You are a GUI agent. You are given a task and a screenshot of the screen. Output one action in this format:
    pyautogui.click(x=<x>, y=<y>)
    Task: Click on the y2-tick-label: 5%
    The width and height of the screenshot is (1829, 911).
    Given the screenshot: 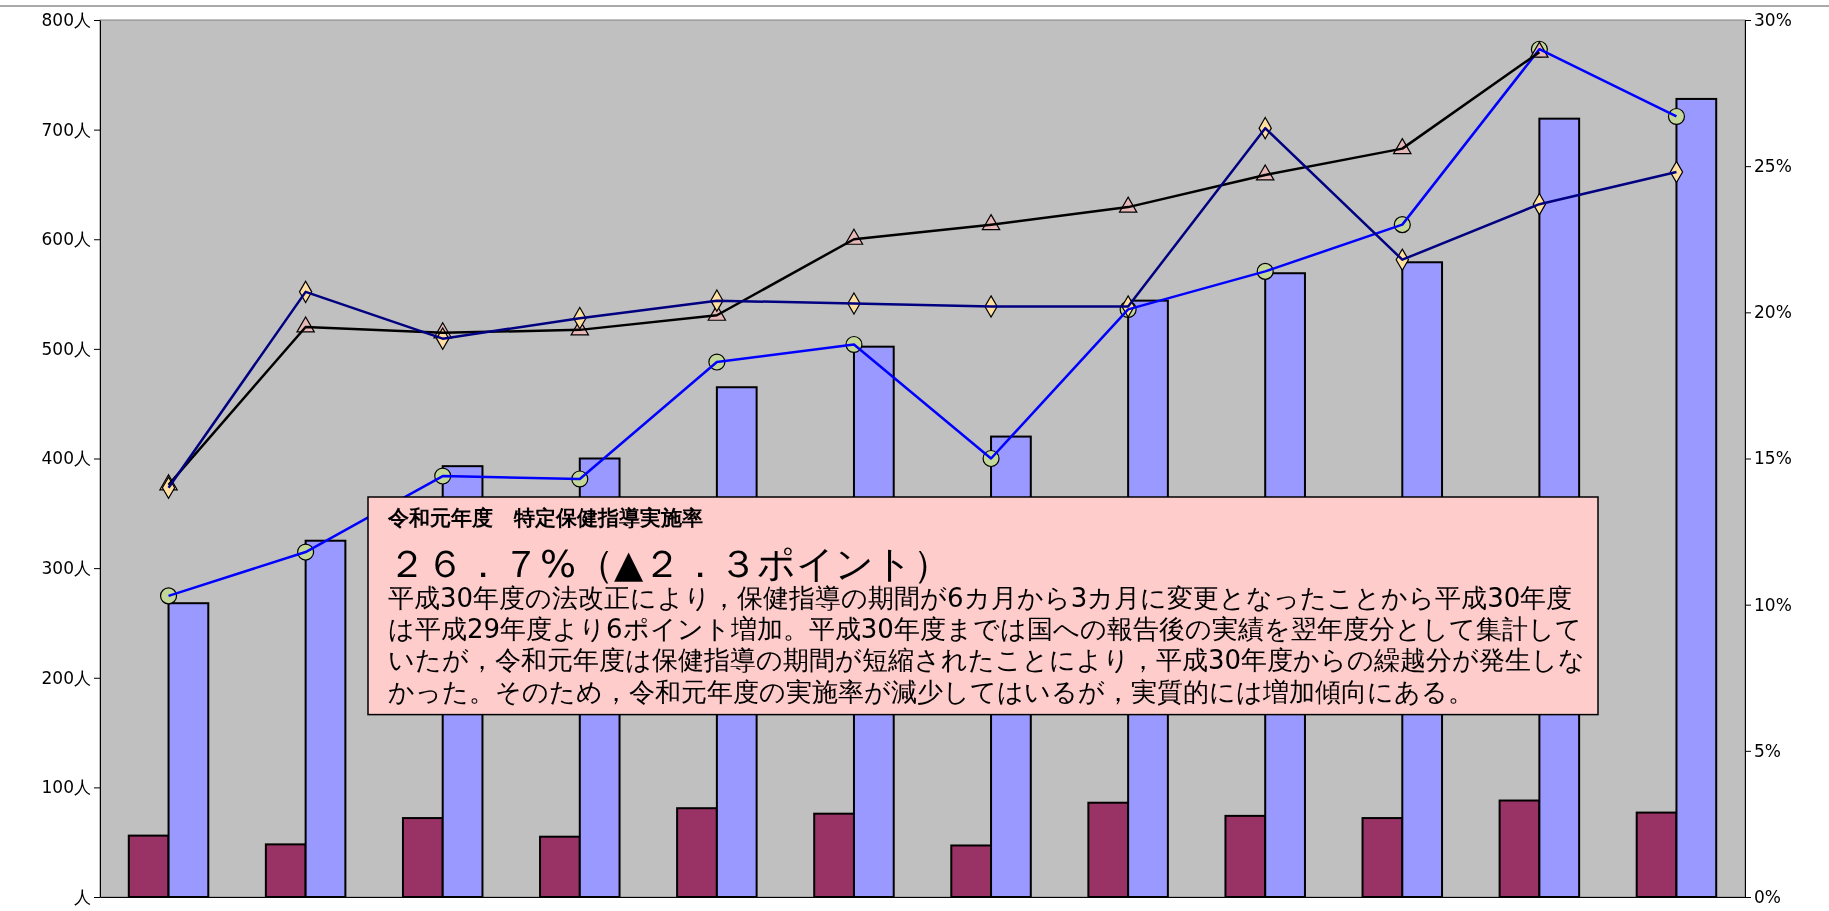 What is the action you would take?
    pyautogui.click(x=1767, y=750)
    